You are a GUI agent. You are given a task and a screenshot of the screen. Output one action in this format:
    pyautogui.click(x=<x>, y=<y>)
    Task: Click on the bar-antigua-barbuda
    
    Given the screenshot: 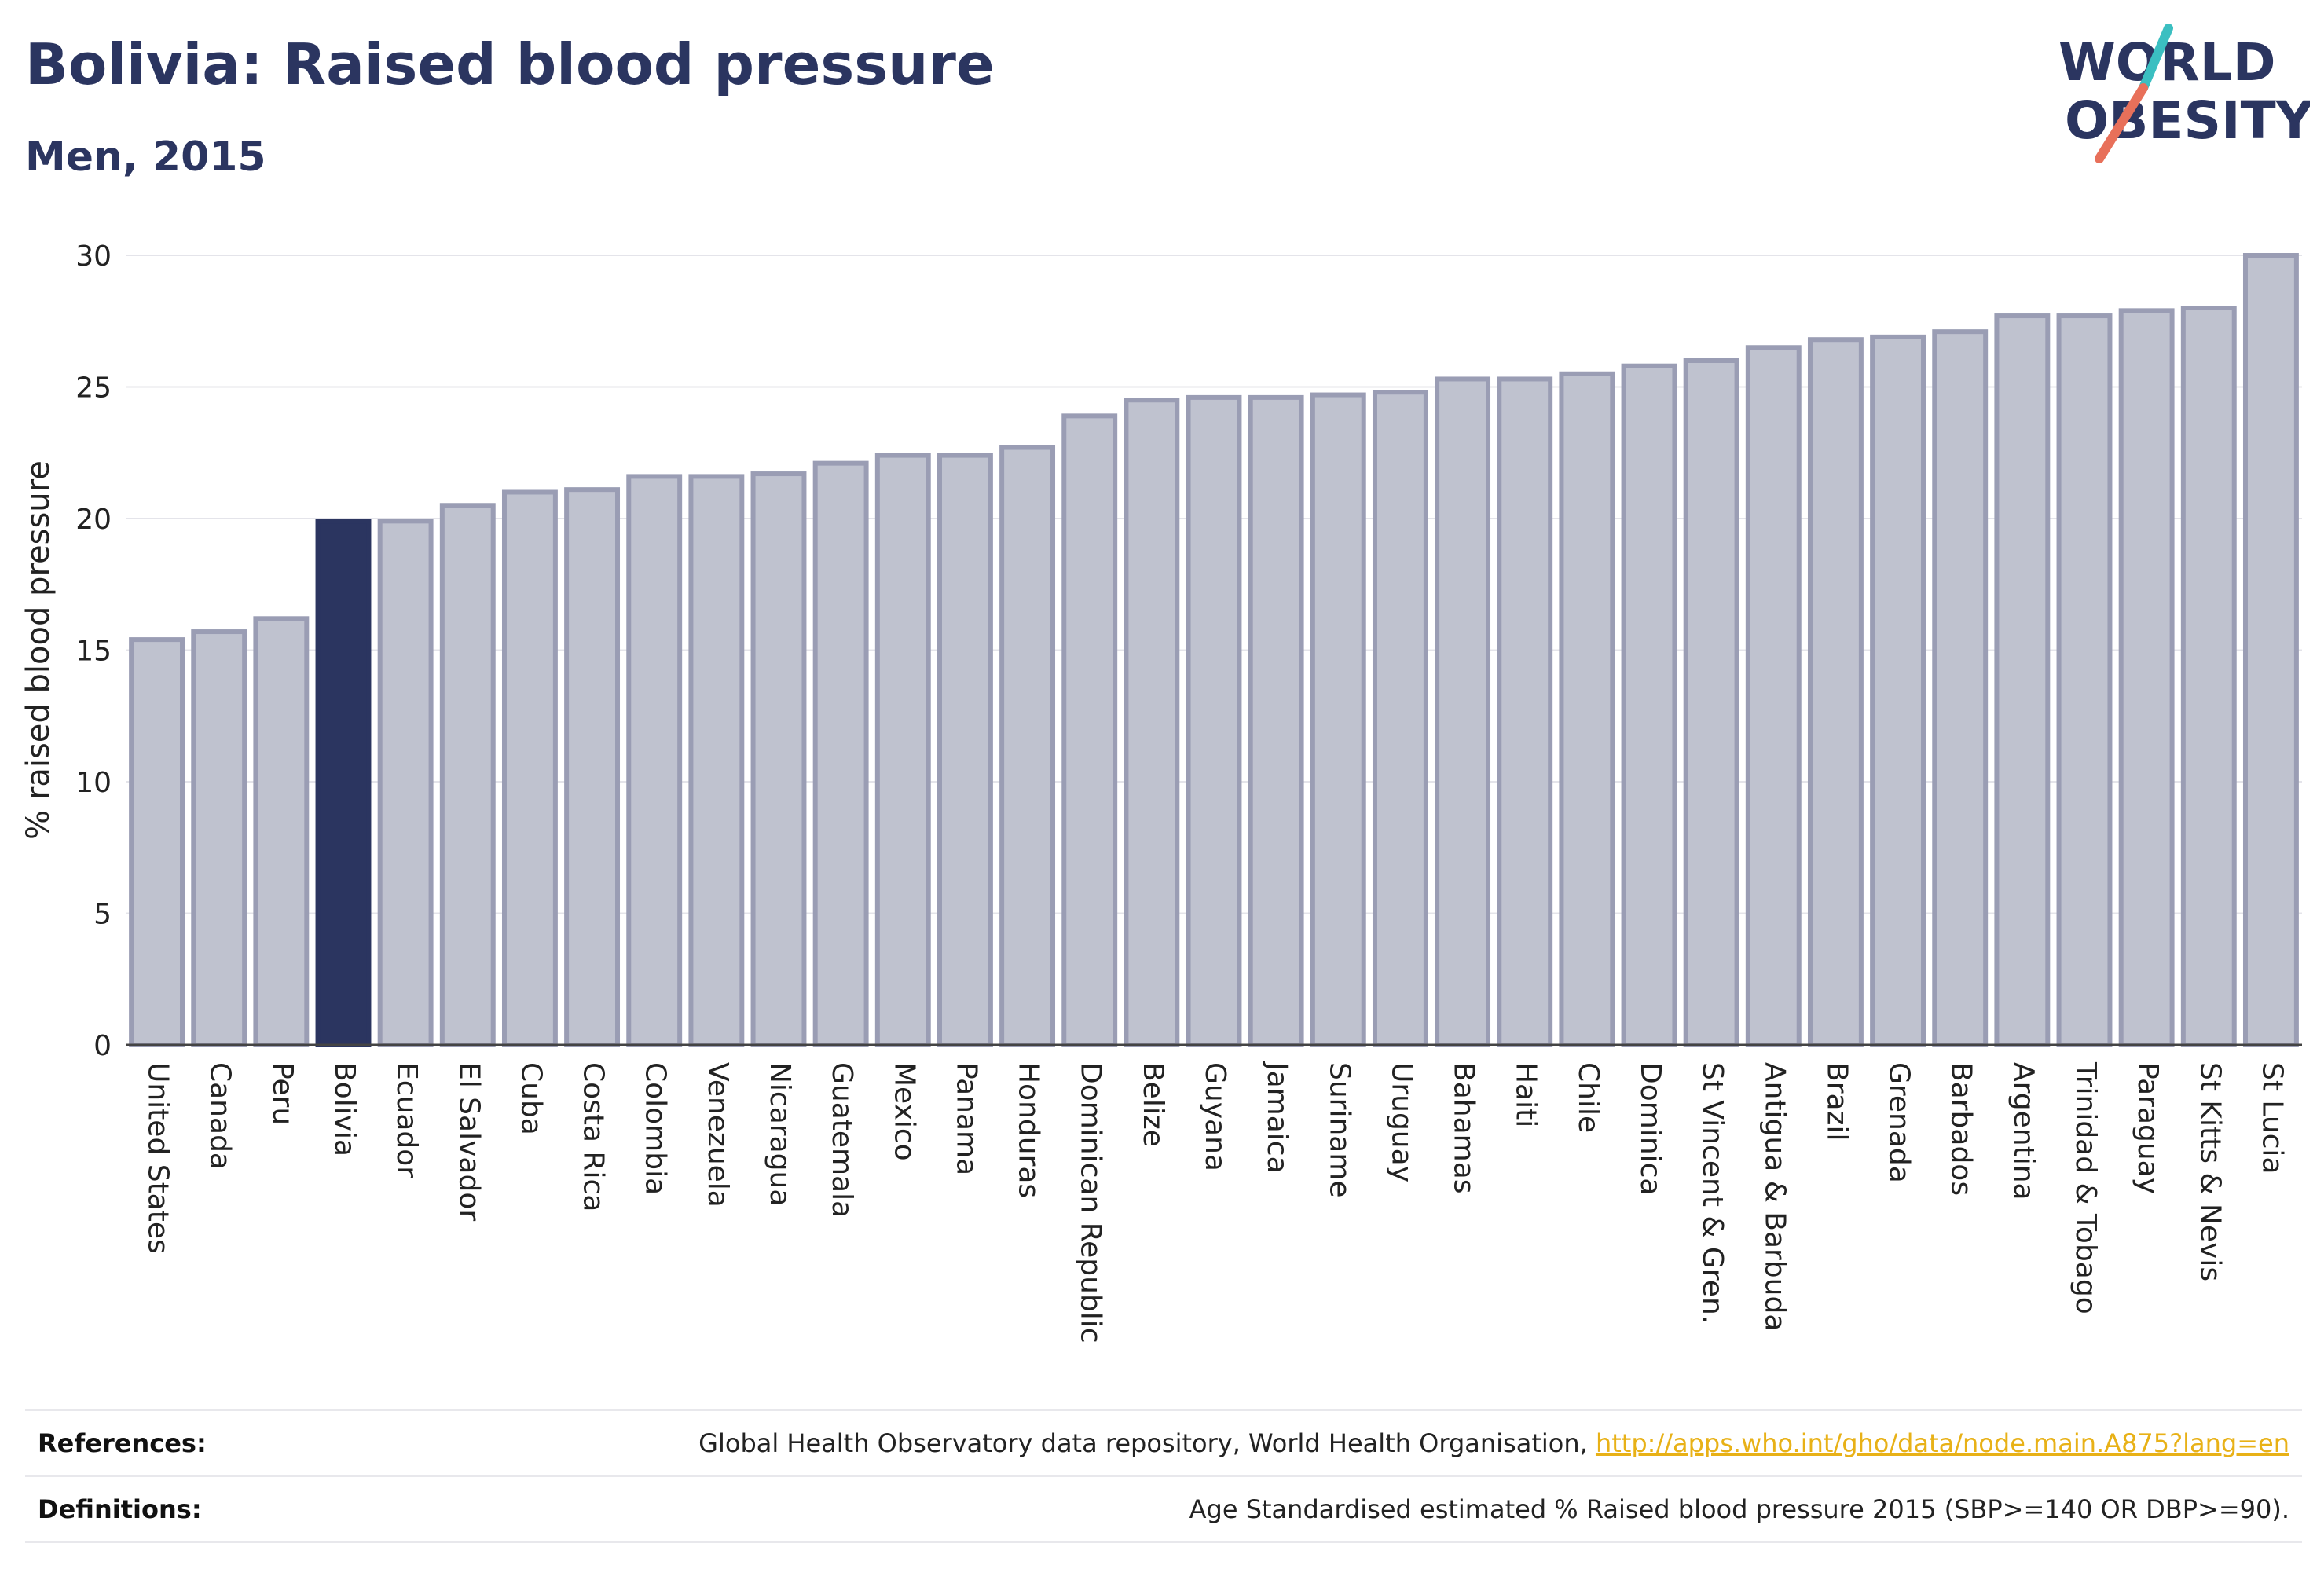 What is the action you would take?
    pyautogui.click(x=1773, y=696)
    